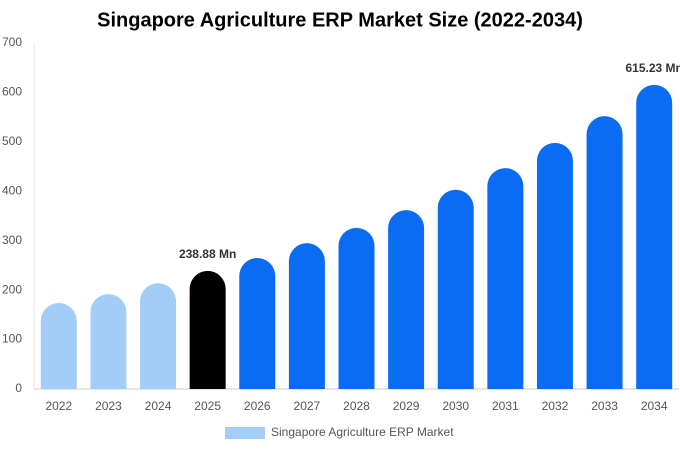 The height and width of the screenshot is (450, 680). Describe the element at coordinates (356, 406) in the screenshot. I see `x-tick-label: 2028` at that location.